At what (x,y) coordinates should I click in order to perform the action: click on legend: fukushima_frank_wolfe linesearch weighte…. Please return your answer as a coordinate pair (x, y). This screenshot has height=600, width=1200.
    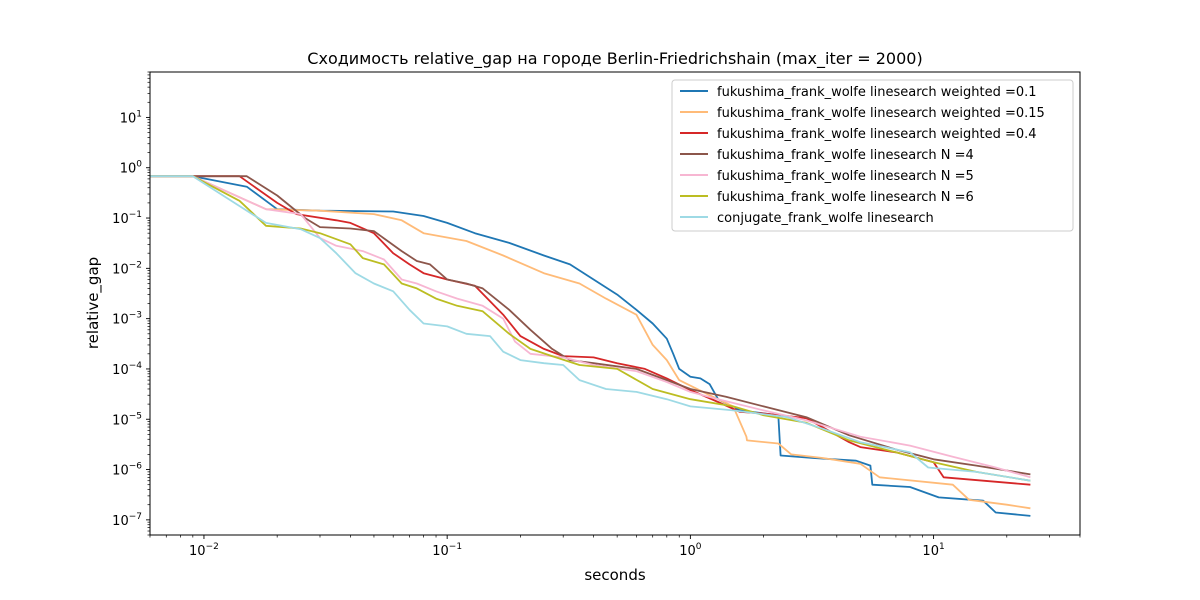
    Looking at the image, I should click on (872, 155).